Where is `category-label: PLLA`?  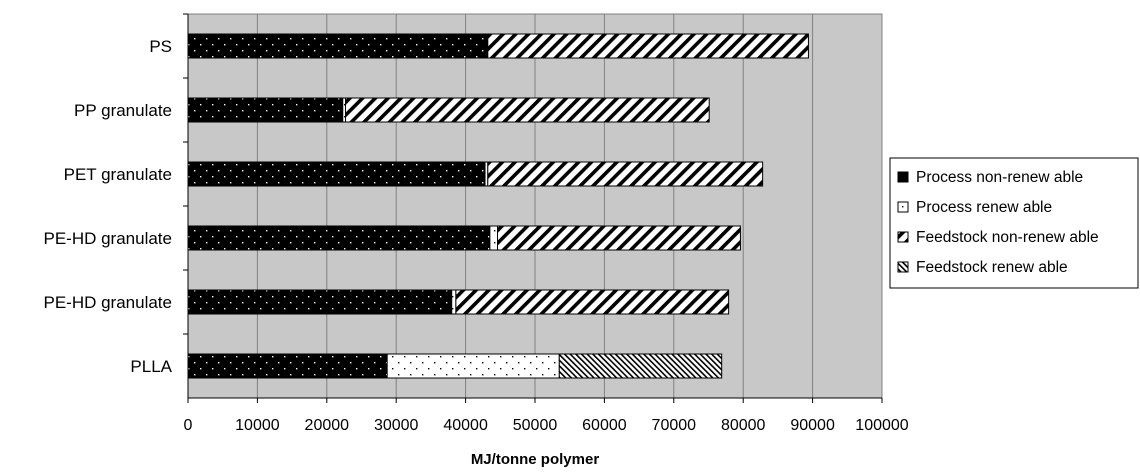
category-label: PLLA is located at coordinates (151, 366).